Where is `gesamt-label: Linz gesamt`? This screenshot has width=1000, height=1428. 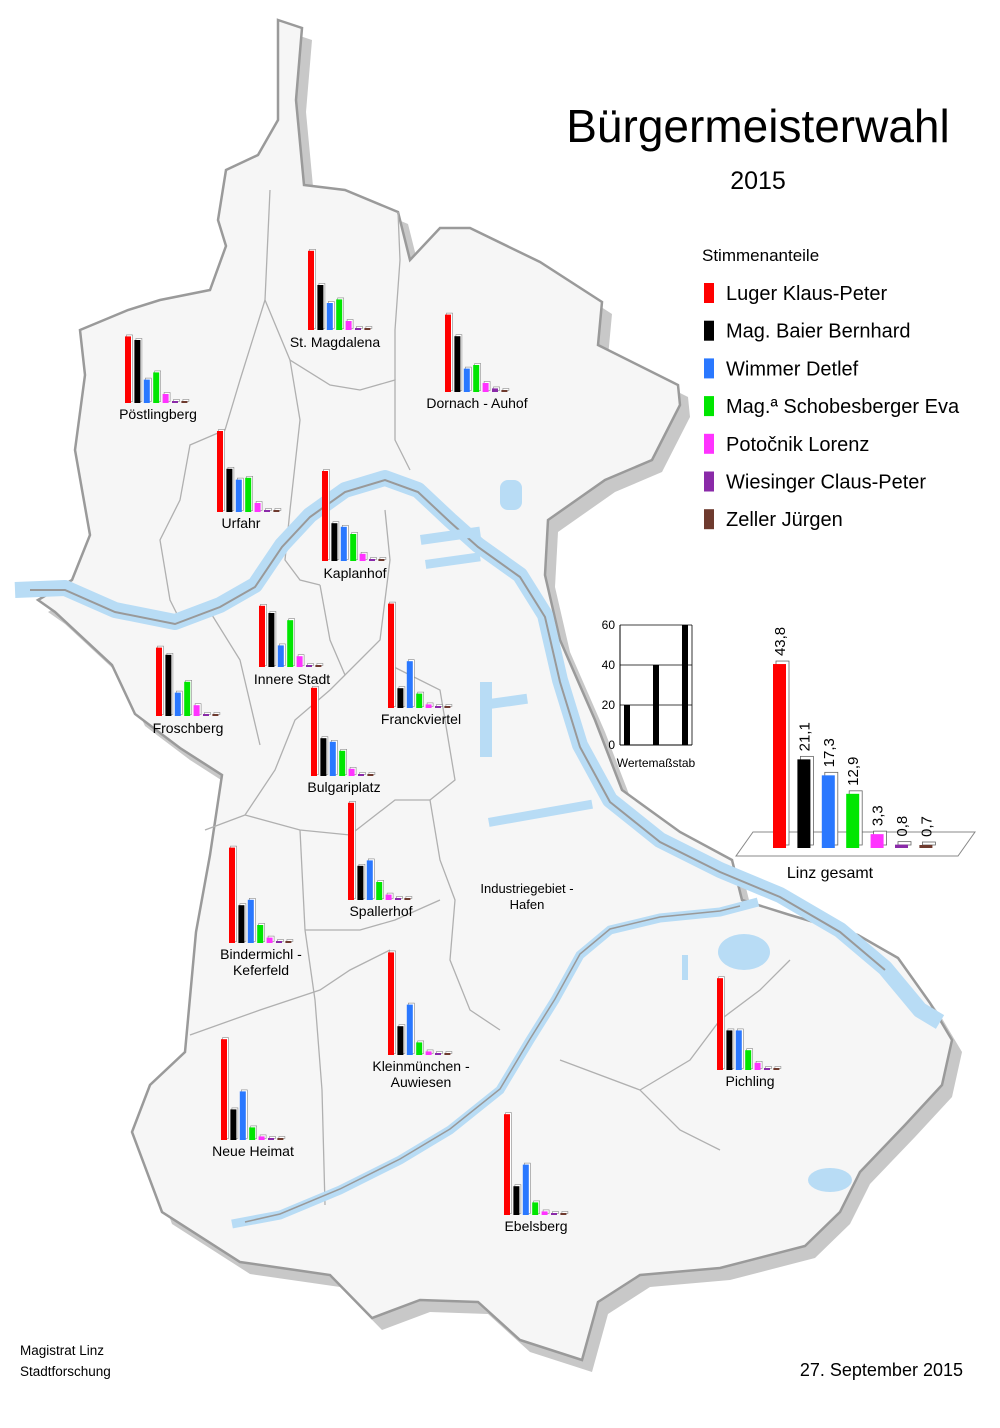
gesamt-label: Linz gesamt is located at coordinates (830, 873).